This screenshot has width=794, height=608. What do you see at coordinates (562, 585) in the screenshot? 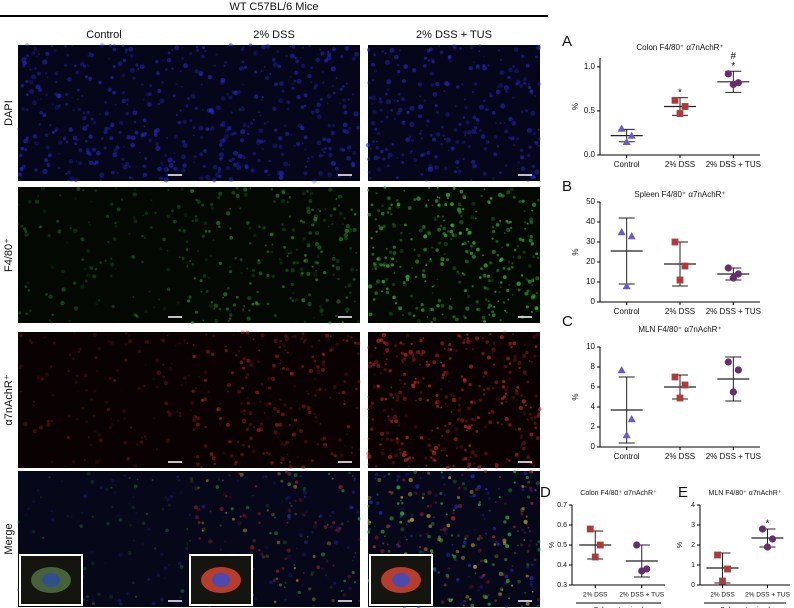
I see `y-tick-label: 0.3` at bounding box center [562, 585].